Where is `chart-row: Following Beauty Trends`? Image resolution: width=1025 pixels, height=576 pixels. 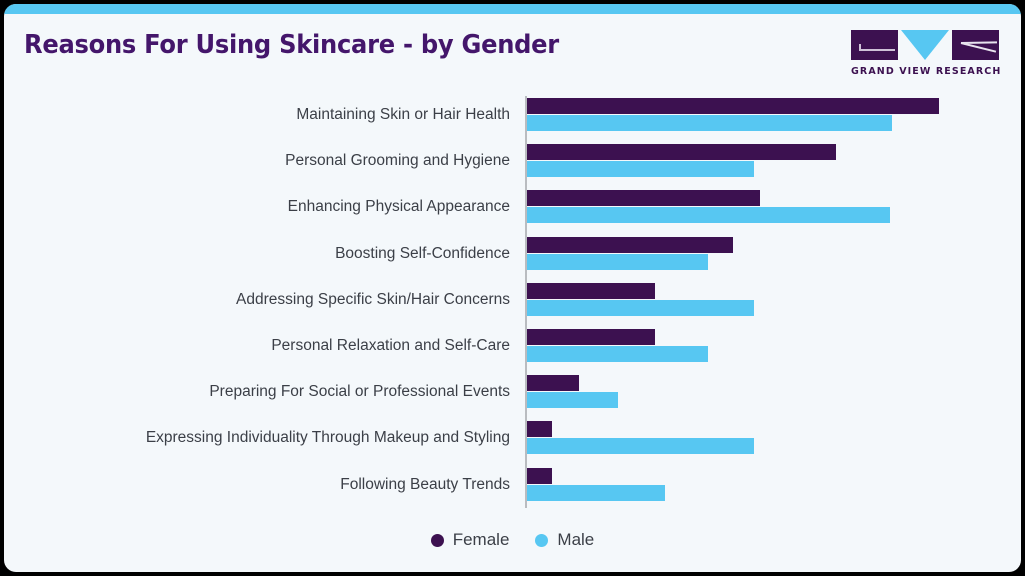 chart-row: Following Beauty Trends is located at coordinates (512, 485).